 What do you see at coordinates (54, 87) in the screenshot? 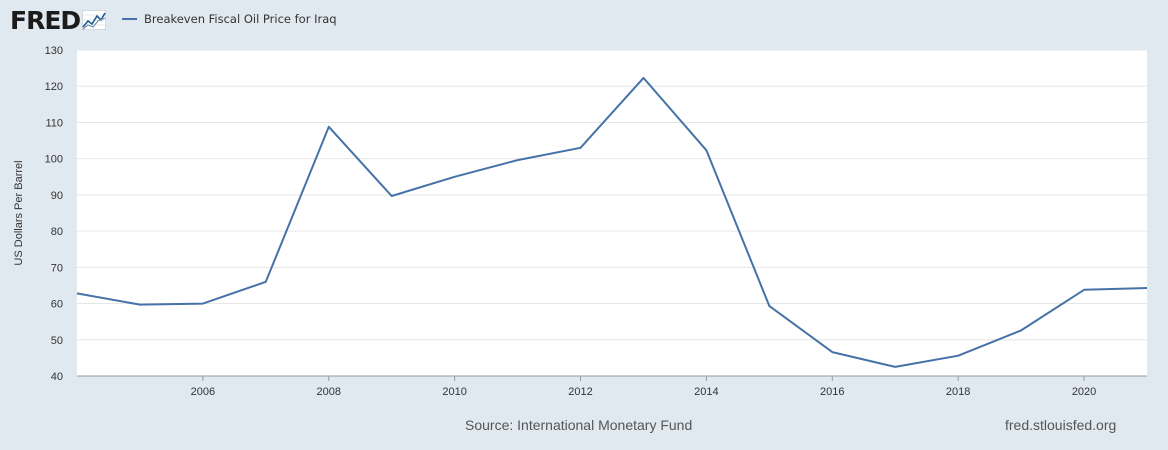
I see `y-tick-label: 120` at bounding box center [54, 87].